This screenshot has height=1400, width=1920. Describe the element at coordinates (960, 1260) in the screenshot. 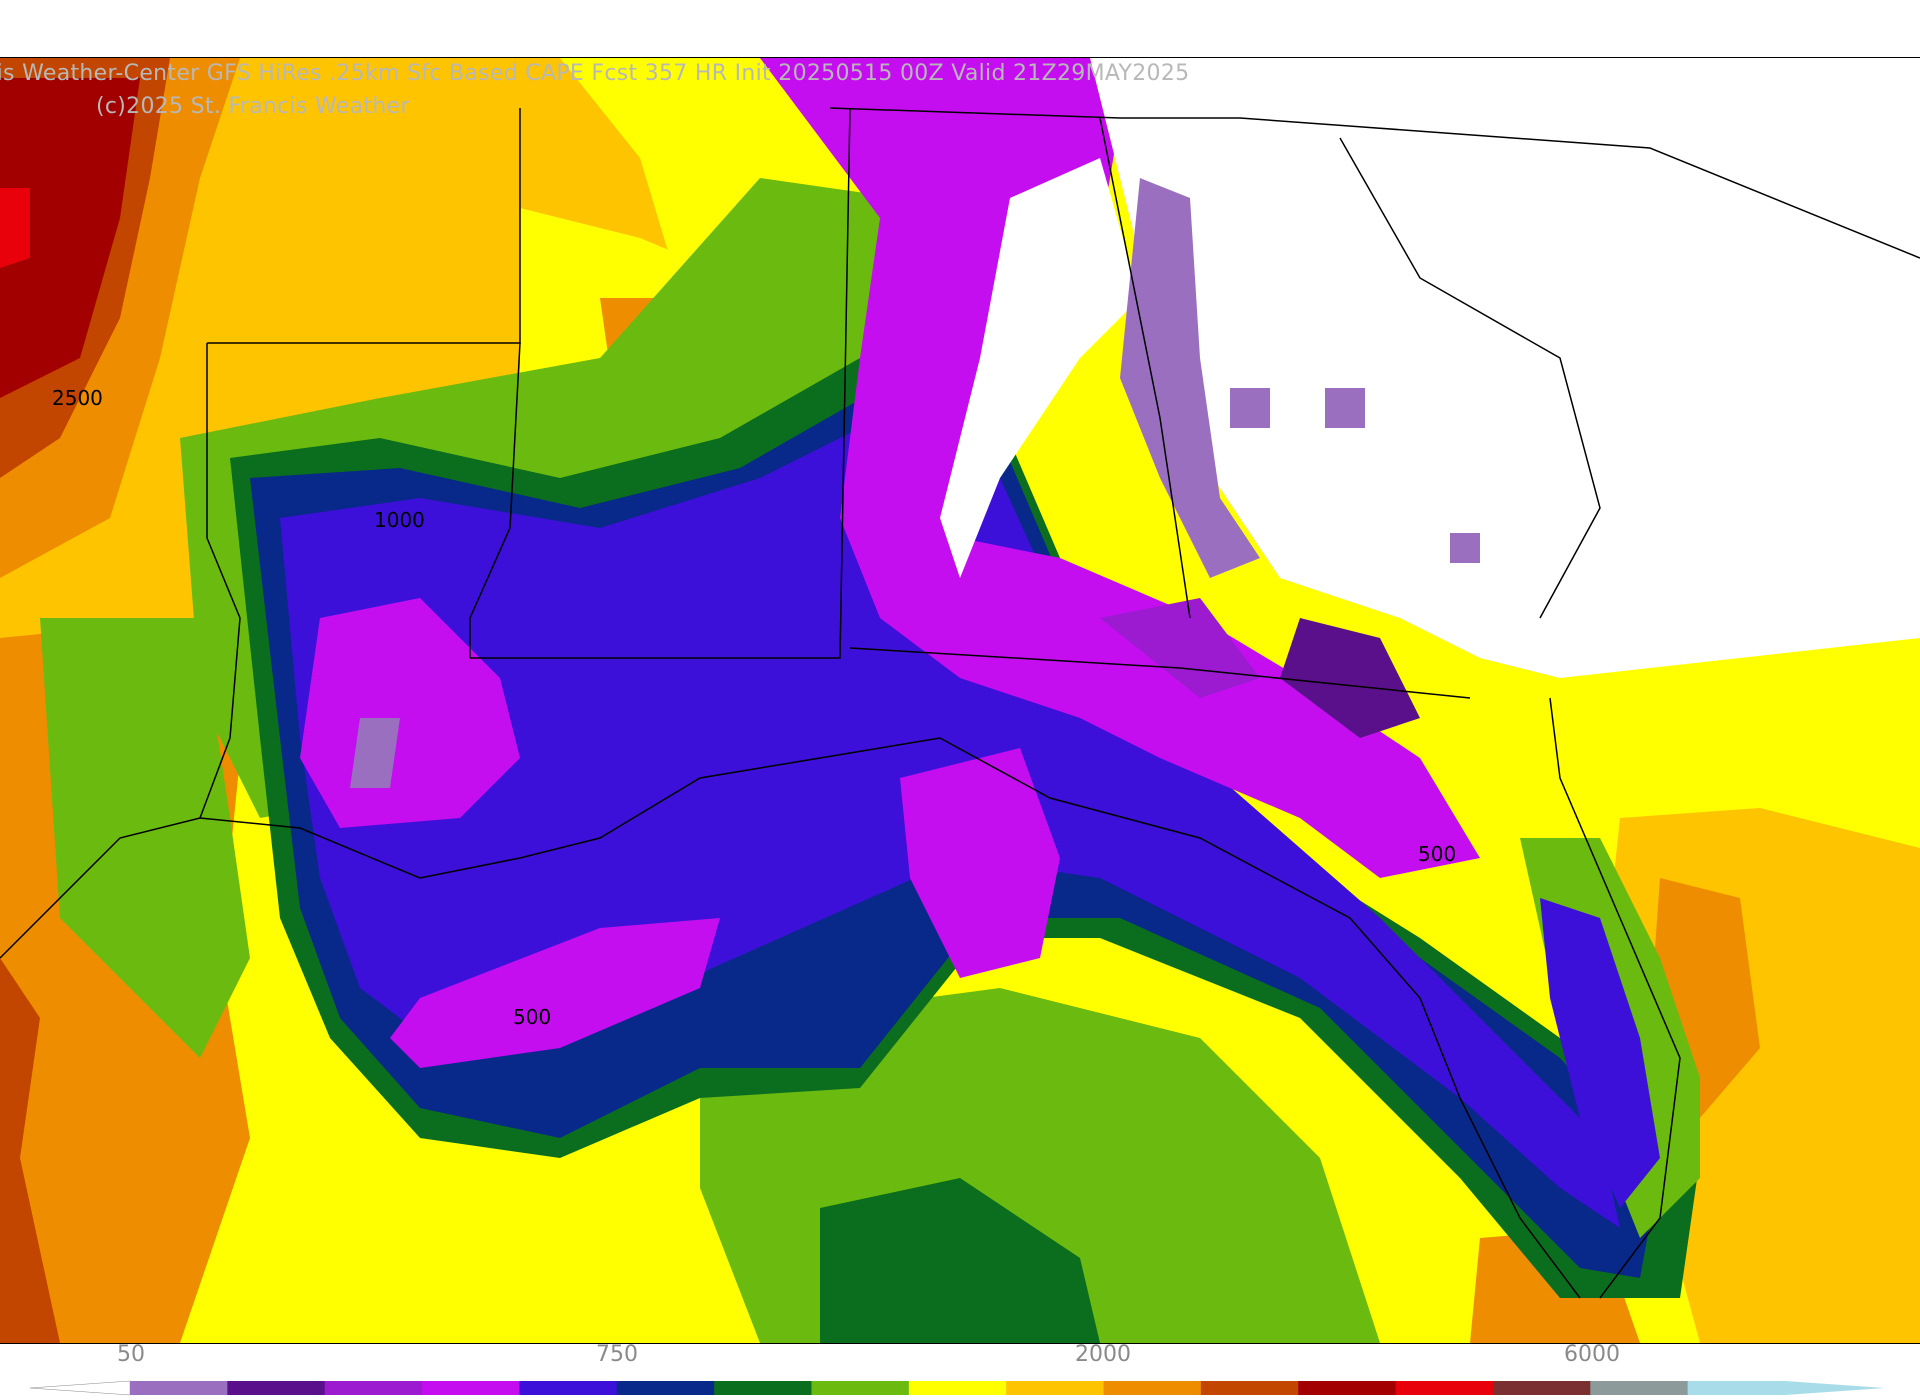

I see `cape-fill-darkgreen-south` at that location.